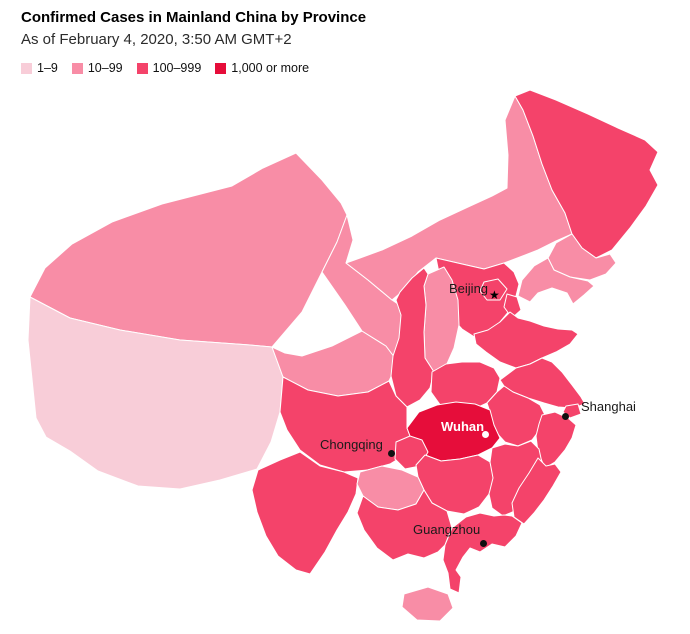  I want to click on chongqing-dot-marker-icon, so click(391, 453).